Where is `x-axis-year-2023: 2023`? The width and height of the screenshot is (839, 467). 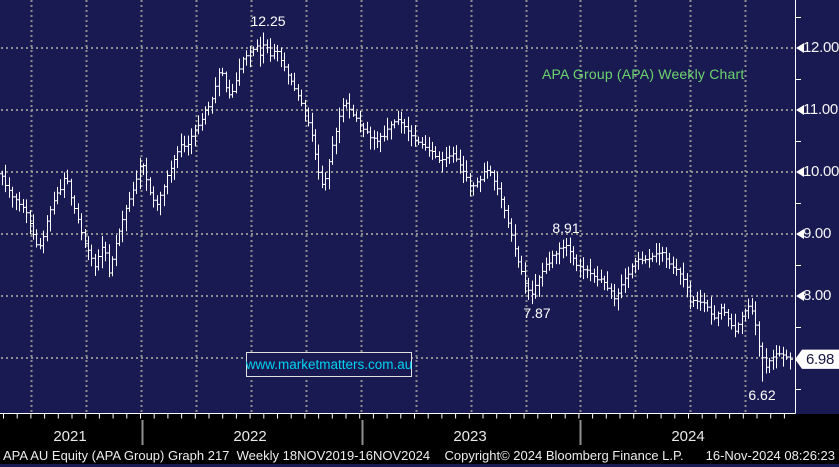 x-axis-year-2023: 2023 is located at coordinates (470, 436).